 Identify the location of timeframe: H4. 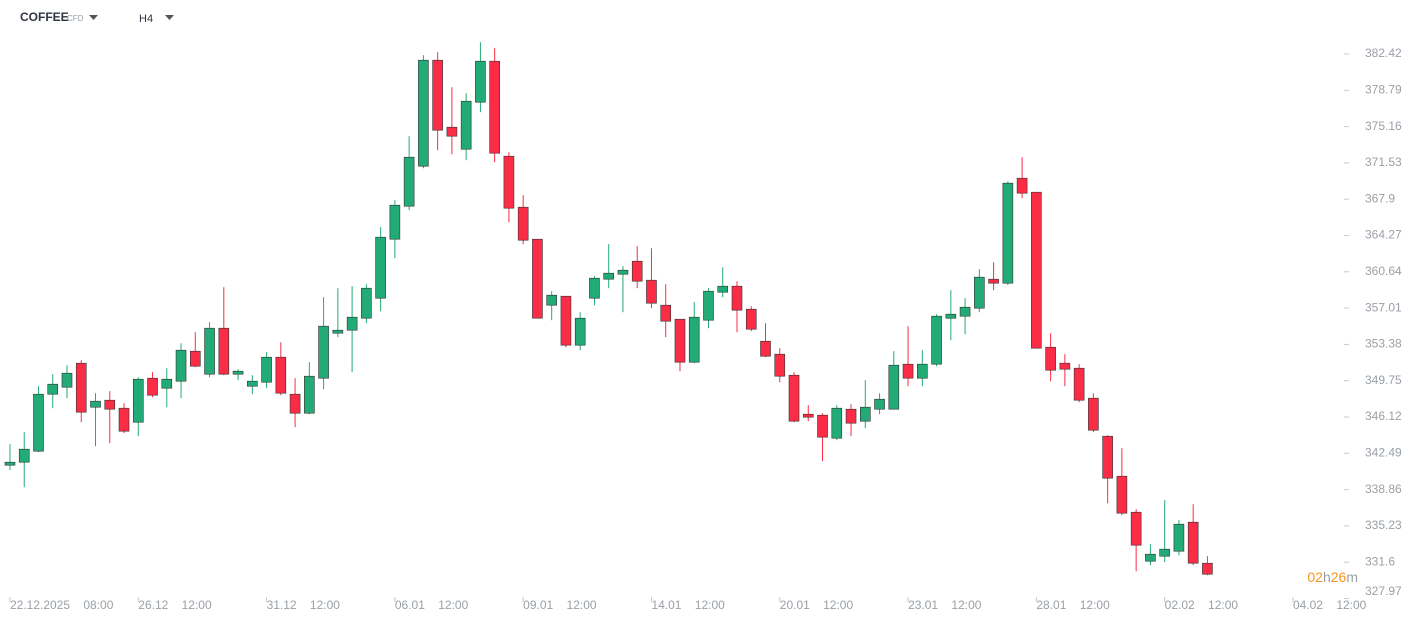
(146, 19).